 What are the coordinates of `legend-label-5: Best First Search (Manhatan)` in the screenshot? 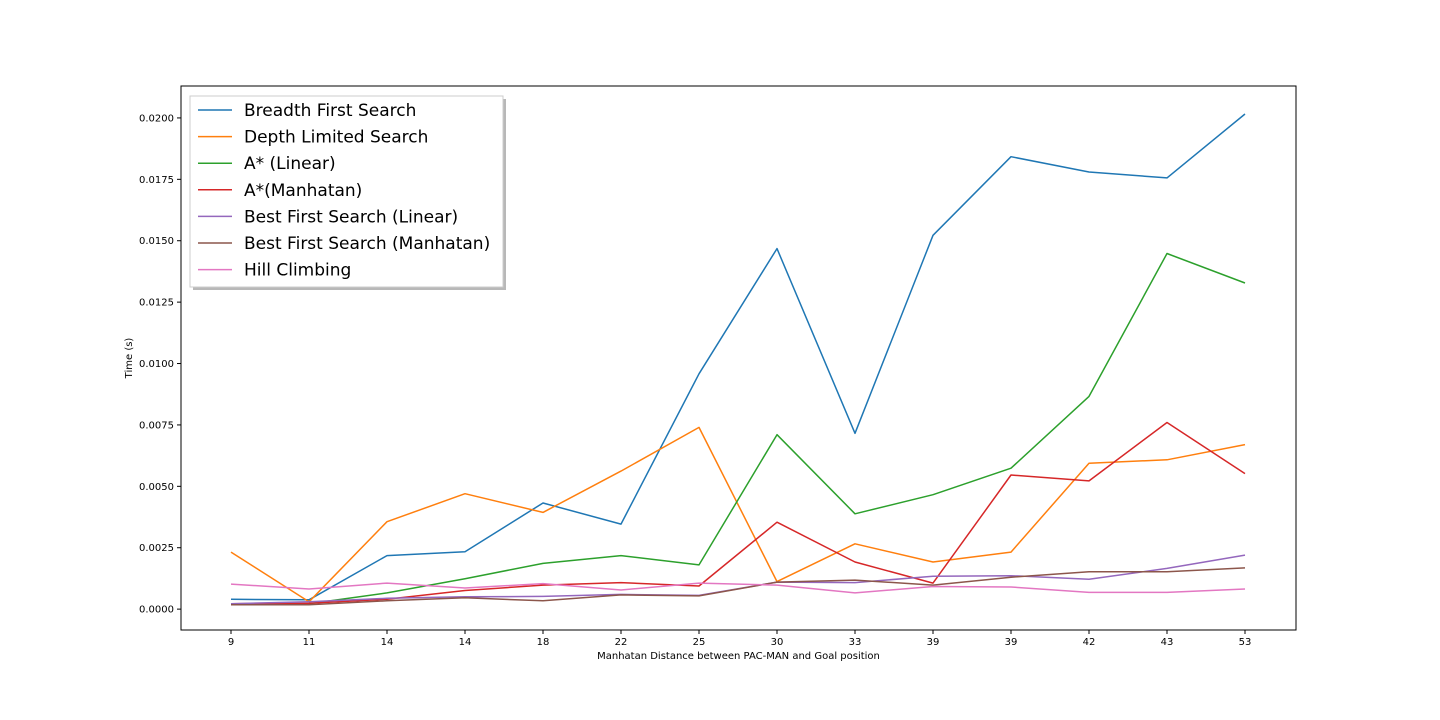 It's located at (367, 244).